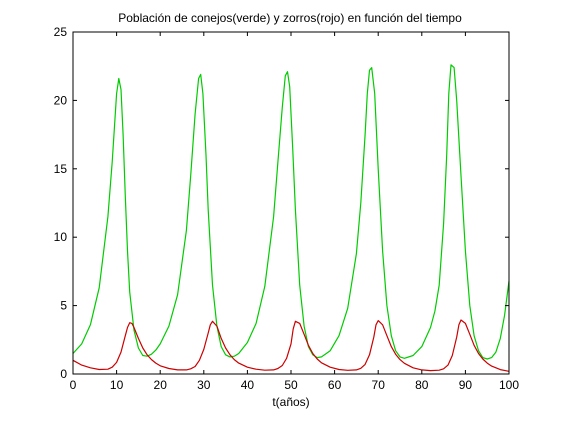 This screenshot has height=425, width=561. Describe the element at coordinates (117, 385) in the screenshot. I see `x-tick-label: 10` at that location.